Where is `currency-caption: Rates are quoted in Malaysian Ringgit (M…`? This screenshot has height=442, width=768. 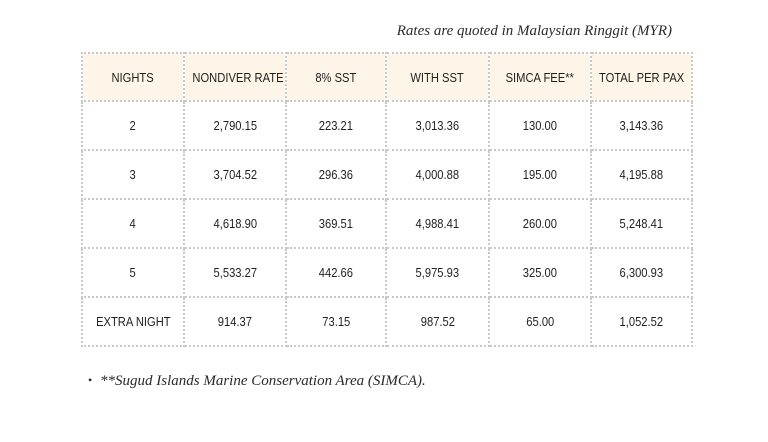 currency-caption: Rates are quoted in Malaysian Ringgit (M… is located at coordinates (534, 31).